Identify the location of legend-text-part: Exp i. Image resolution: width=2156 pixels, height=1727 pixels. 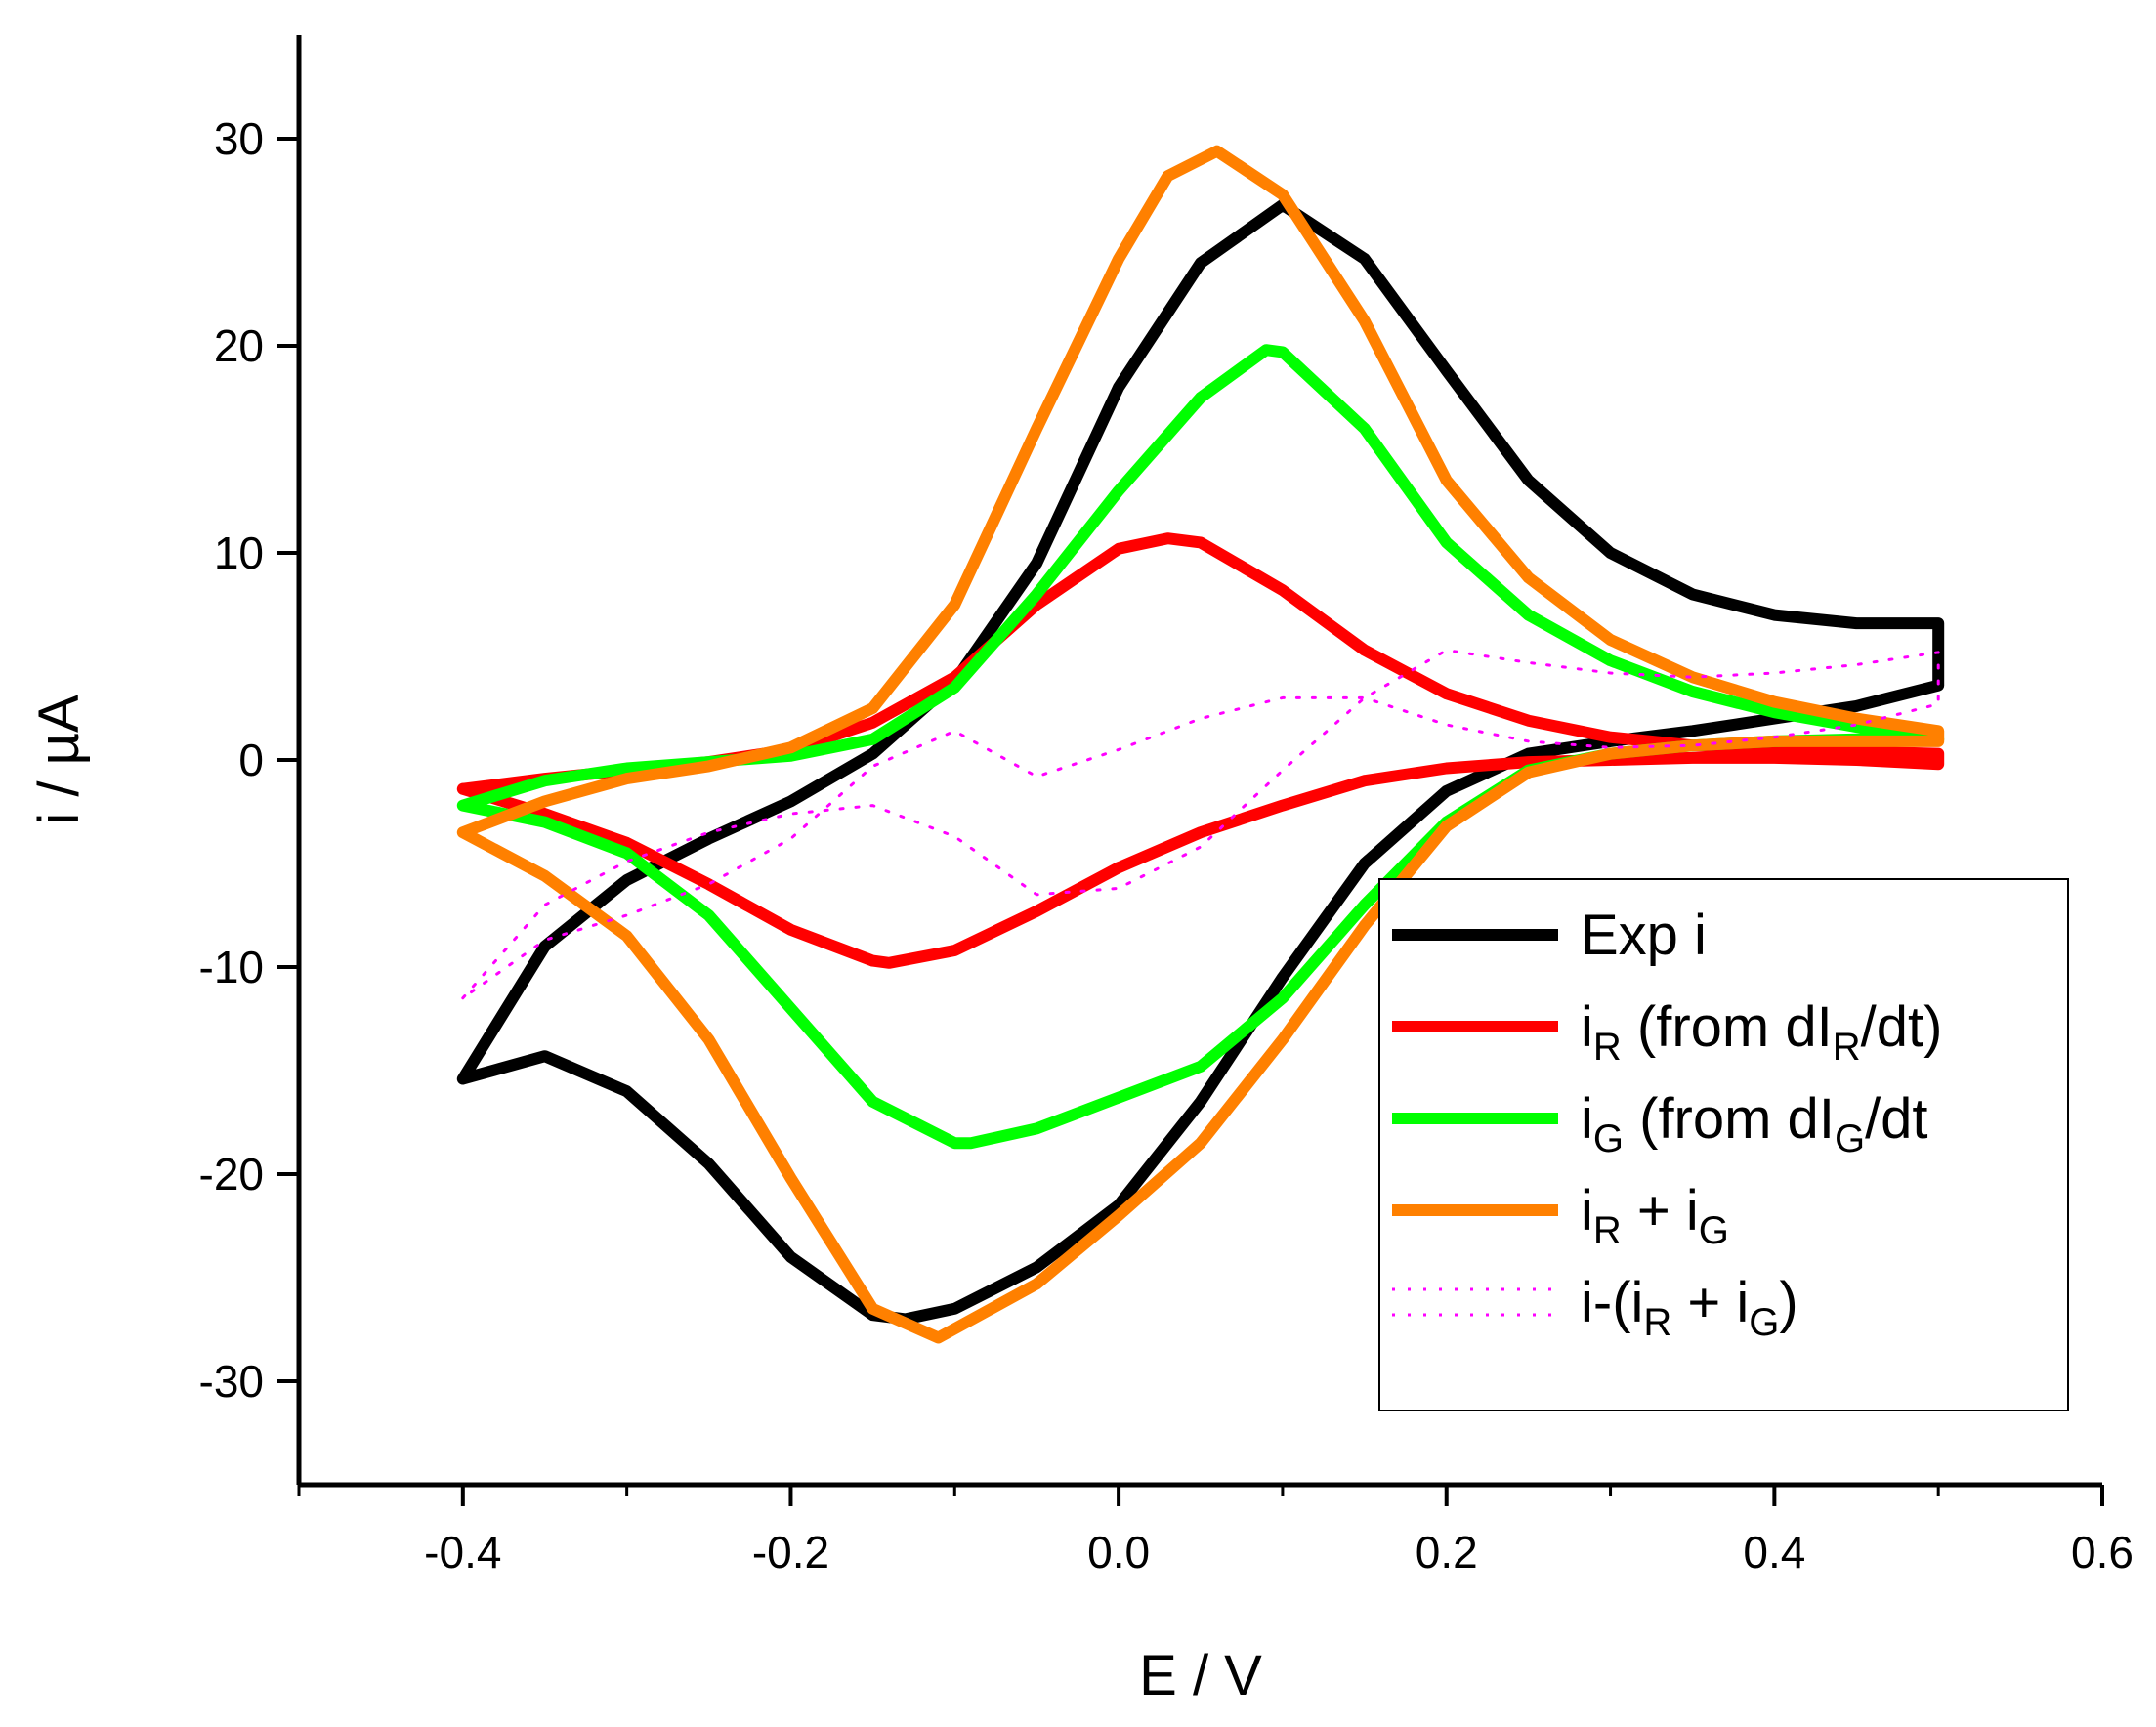
(1644, 935).